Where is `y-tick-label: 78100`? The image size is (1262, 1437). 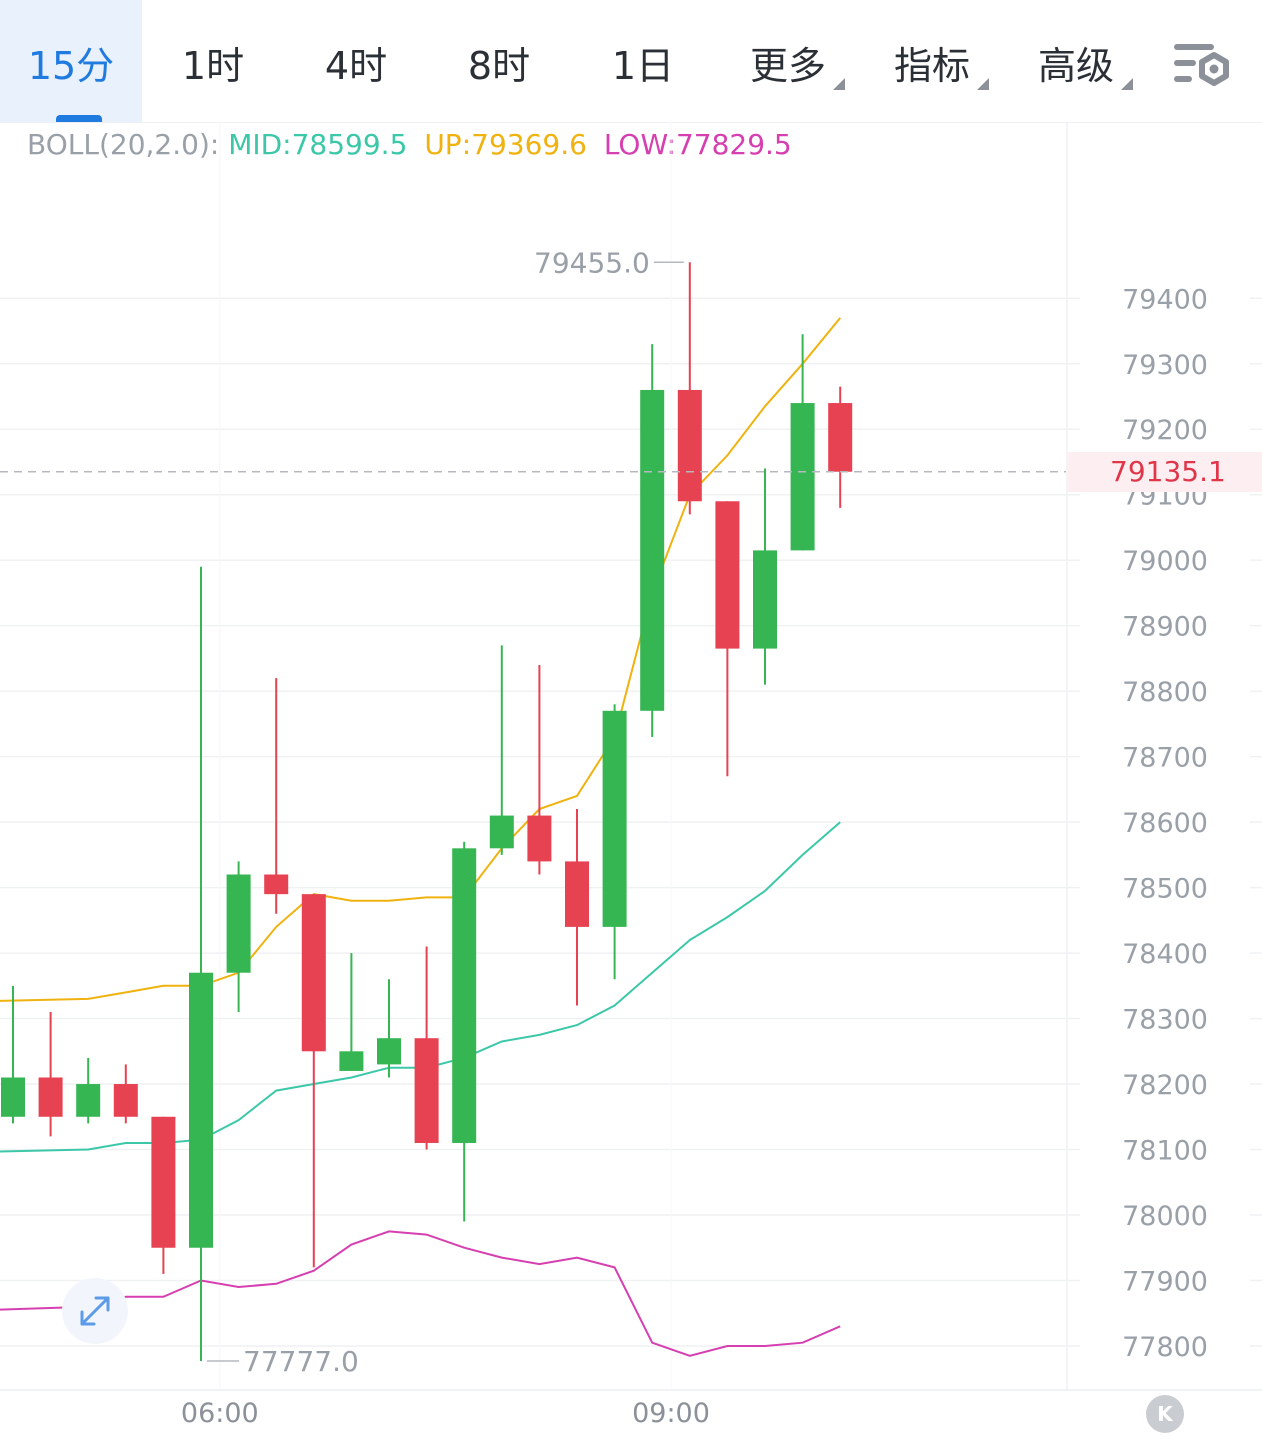
y-tick-label: 78100 is located at coordinates (1165, 1151).